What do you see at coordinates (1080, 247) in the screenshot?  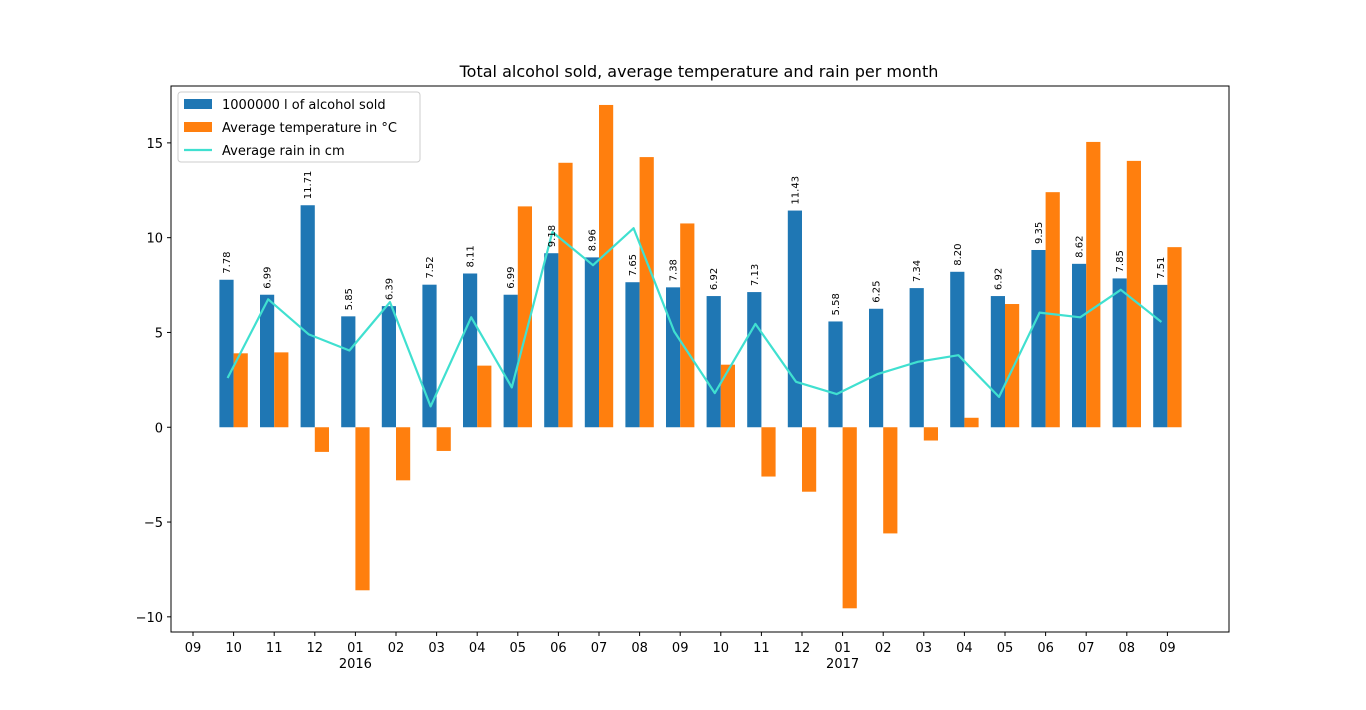 I see `bar-value-label: 8.62` at bounding box center [1080, 247].